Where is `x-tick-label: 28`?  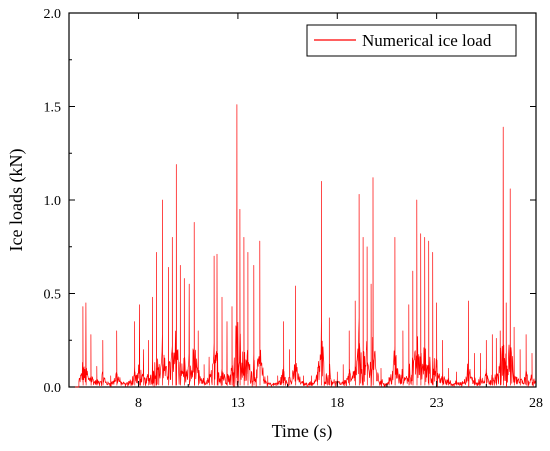
x-tick-label: 28 is located at coordinates (536, 403).